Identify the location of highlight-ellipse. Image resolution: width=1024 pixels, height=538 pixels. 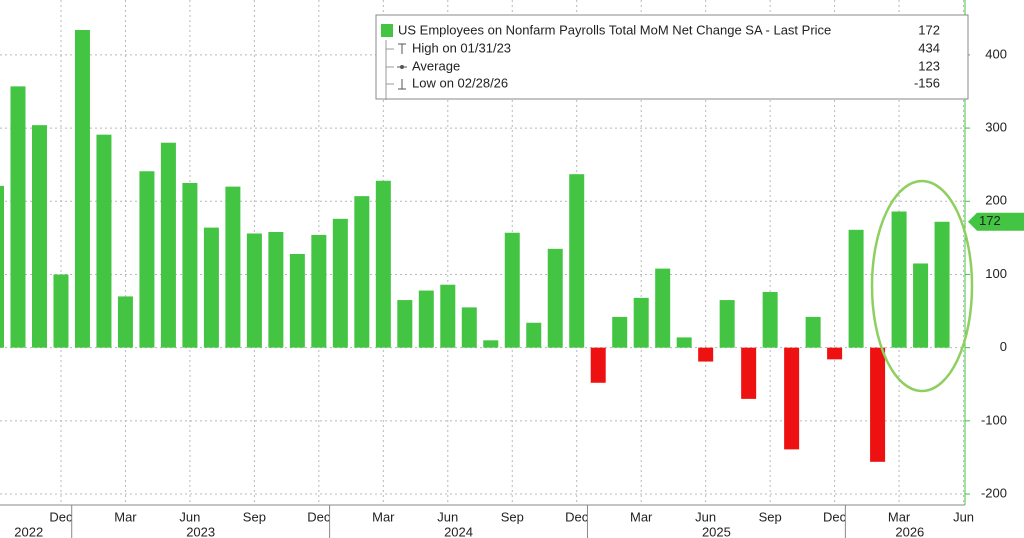
(922, 286).